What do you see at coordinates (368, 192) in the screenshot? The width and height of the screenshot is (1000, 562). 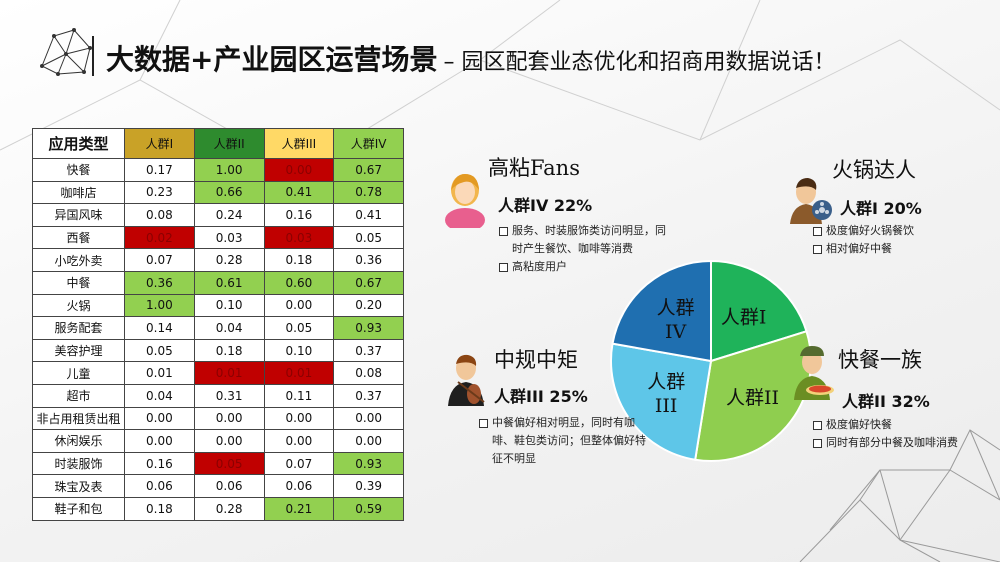 I see `table-cell: 0.78` at bounding box center [368, 192].